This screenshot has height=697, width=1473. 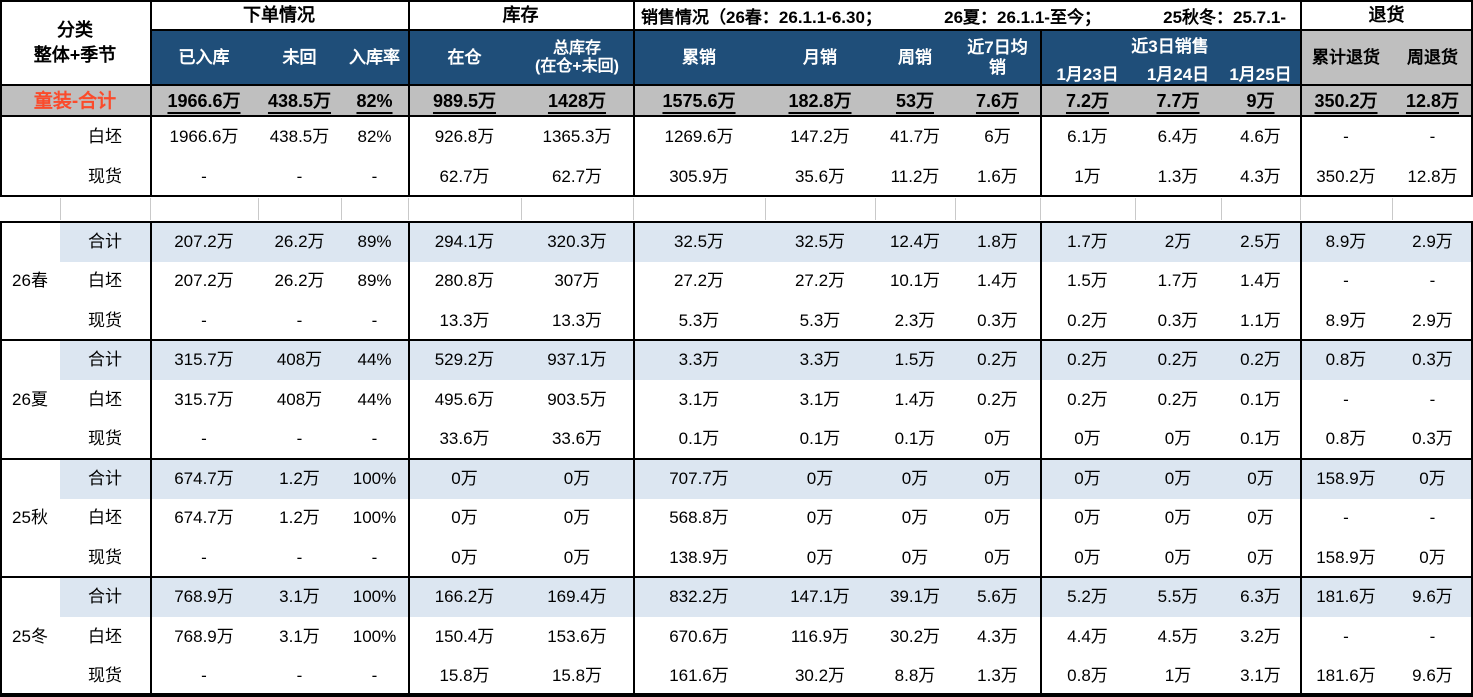 I want to click on total-row-cell: 7.7万, so click(x=1178, y=101).